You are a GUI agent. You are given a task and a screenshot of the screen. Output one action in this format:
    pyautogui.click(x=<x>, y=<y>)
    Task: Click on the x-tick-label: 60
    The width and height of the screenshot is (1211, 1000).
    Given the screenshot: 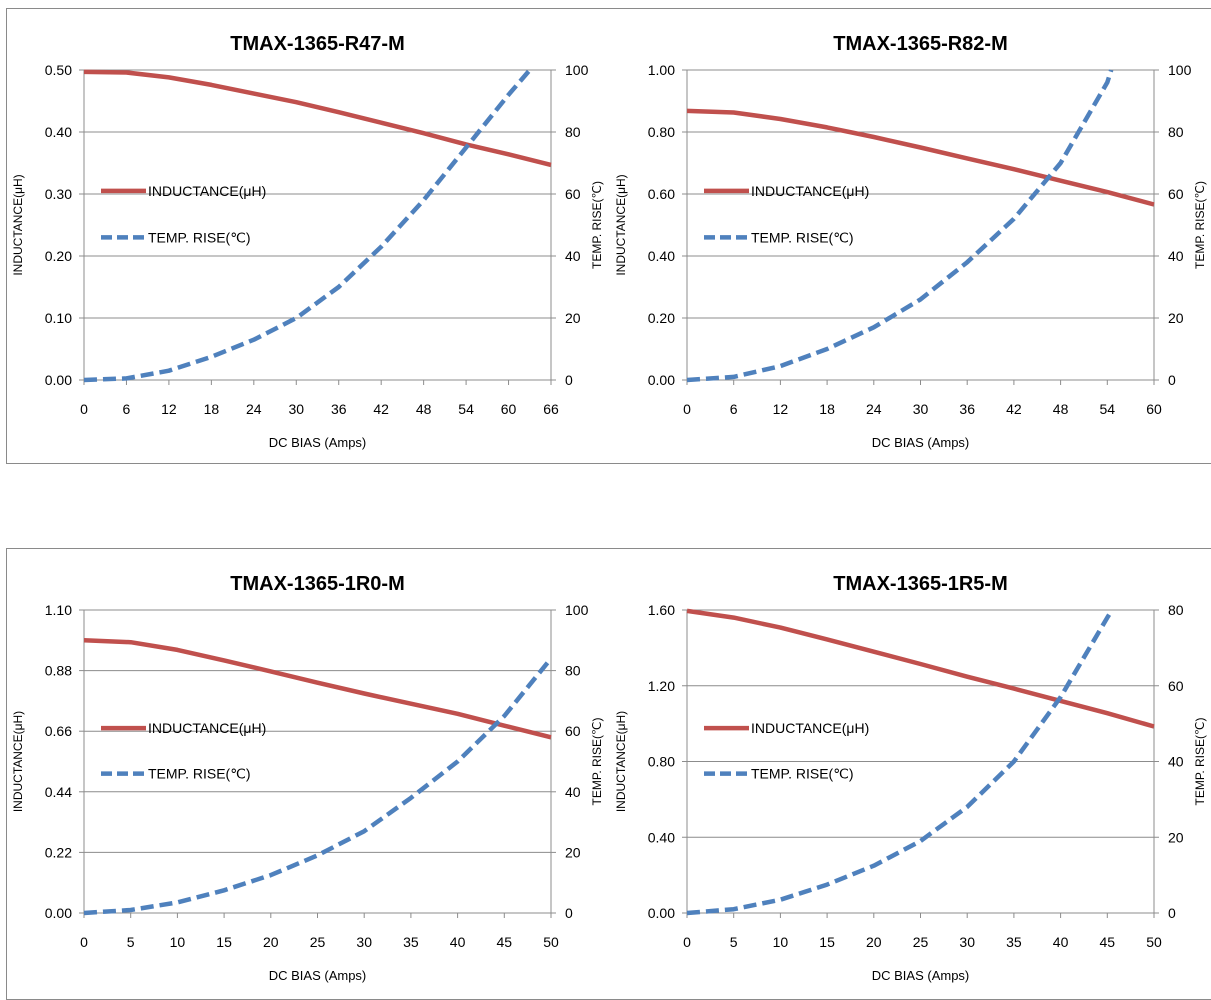 What is the action you would take?
    pyautogui.click(x=1154, y=409)
    